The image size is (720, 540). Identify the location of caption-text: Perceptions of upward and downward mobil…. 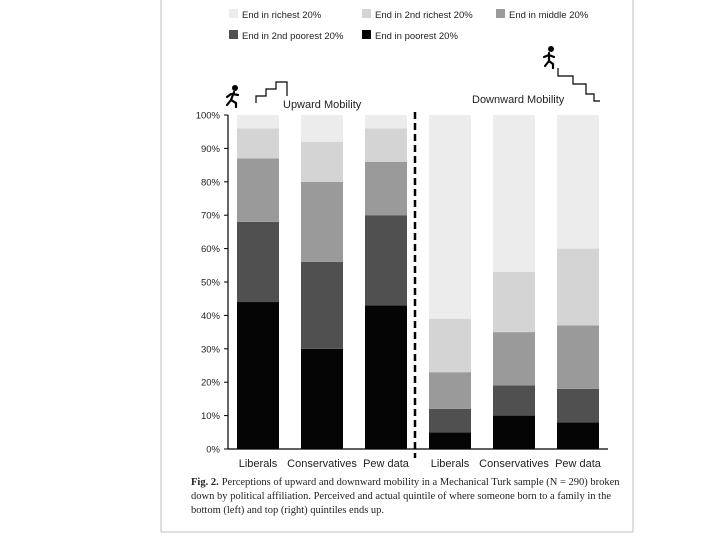
(405, 496).